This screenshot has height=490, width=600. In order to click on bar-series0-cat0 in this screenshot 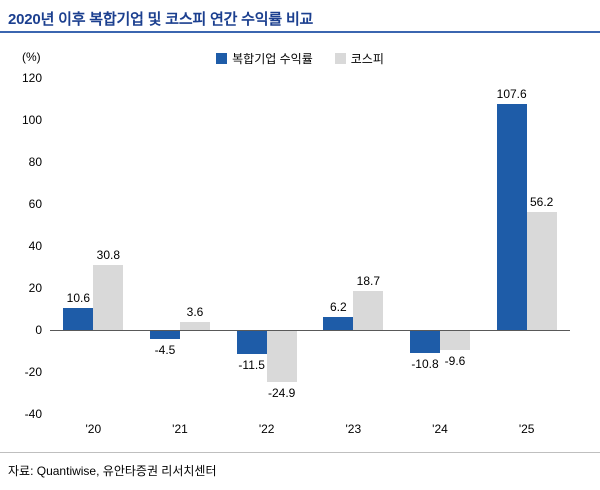, I will do `click(78, 318)`.